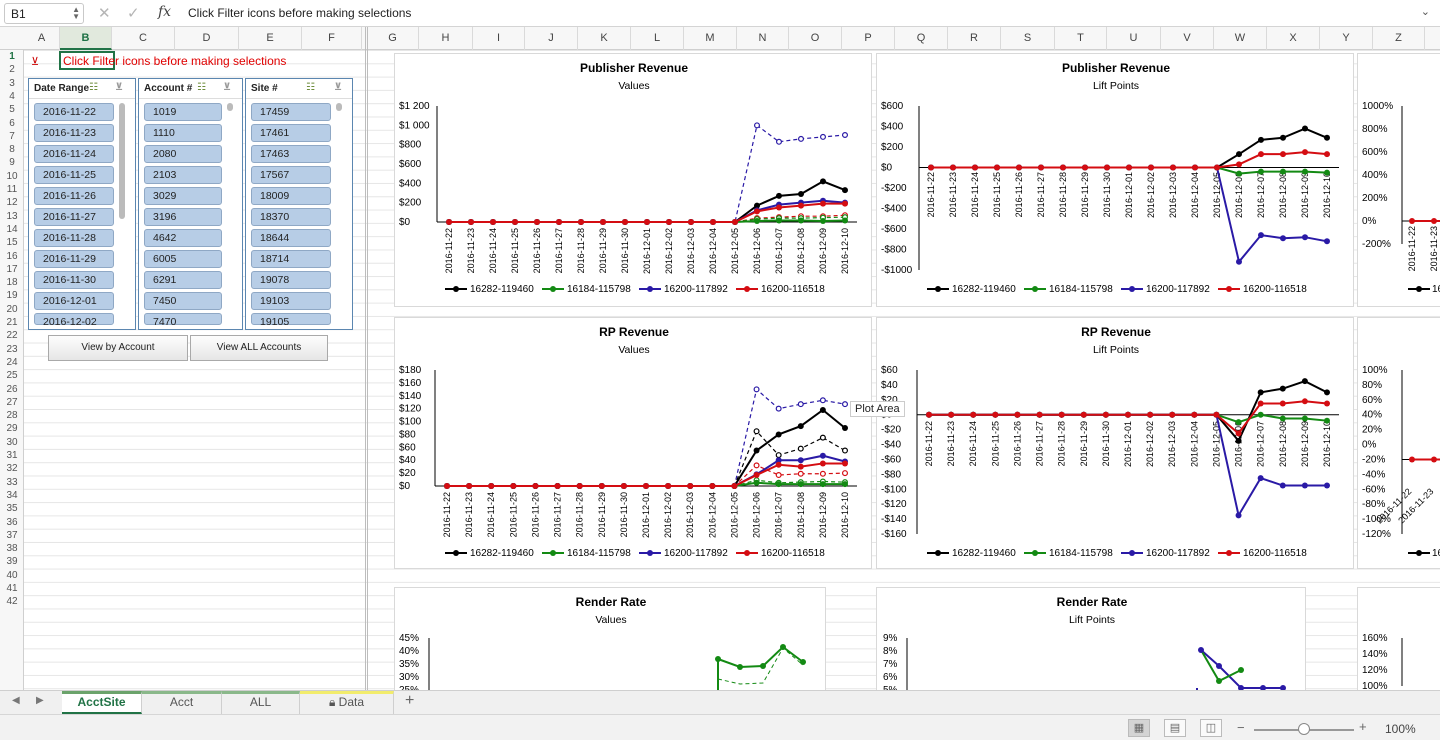 This screenshot has width=1440, height=740. What do you see at coordinates (118, 348) in the screenshot?
I see `view-by-account-button: View by Account` at bounding box center [118, 348].